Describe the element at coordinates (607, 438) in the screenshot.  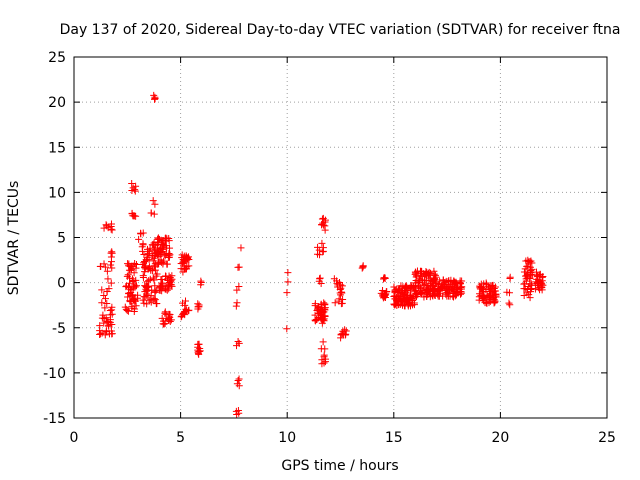
I see `x-tick-label: 25` at that location.